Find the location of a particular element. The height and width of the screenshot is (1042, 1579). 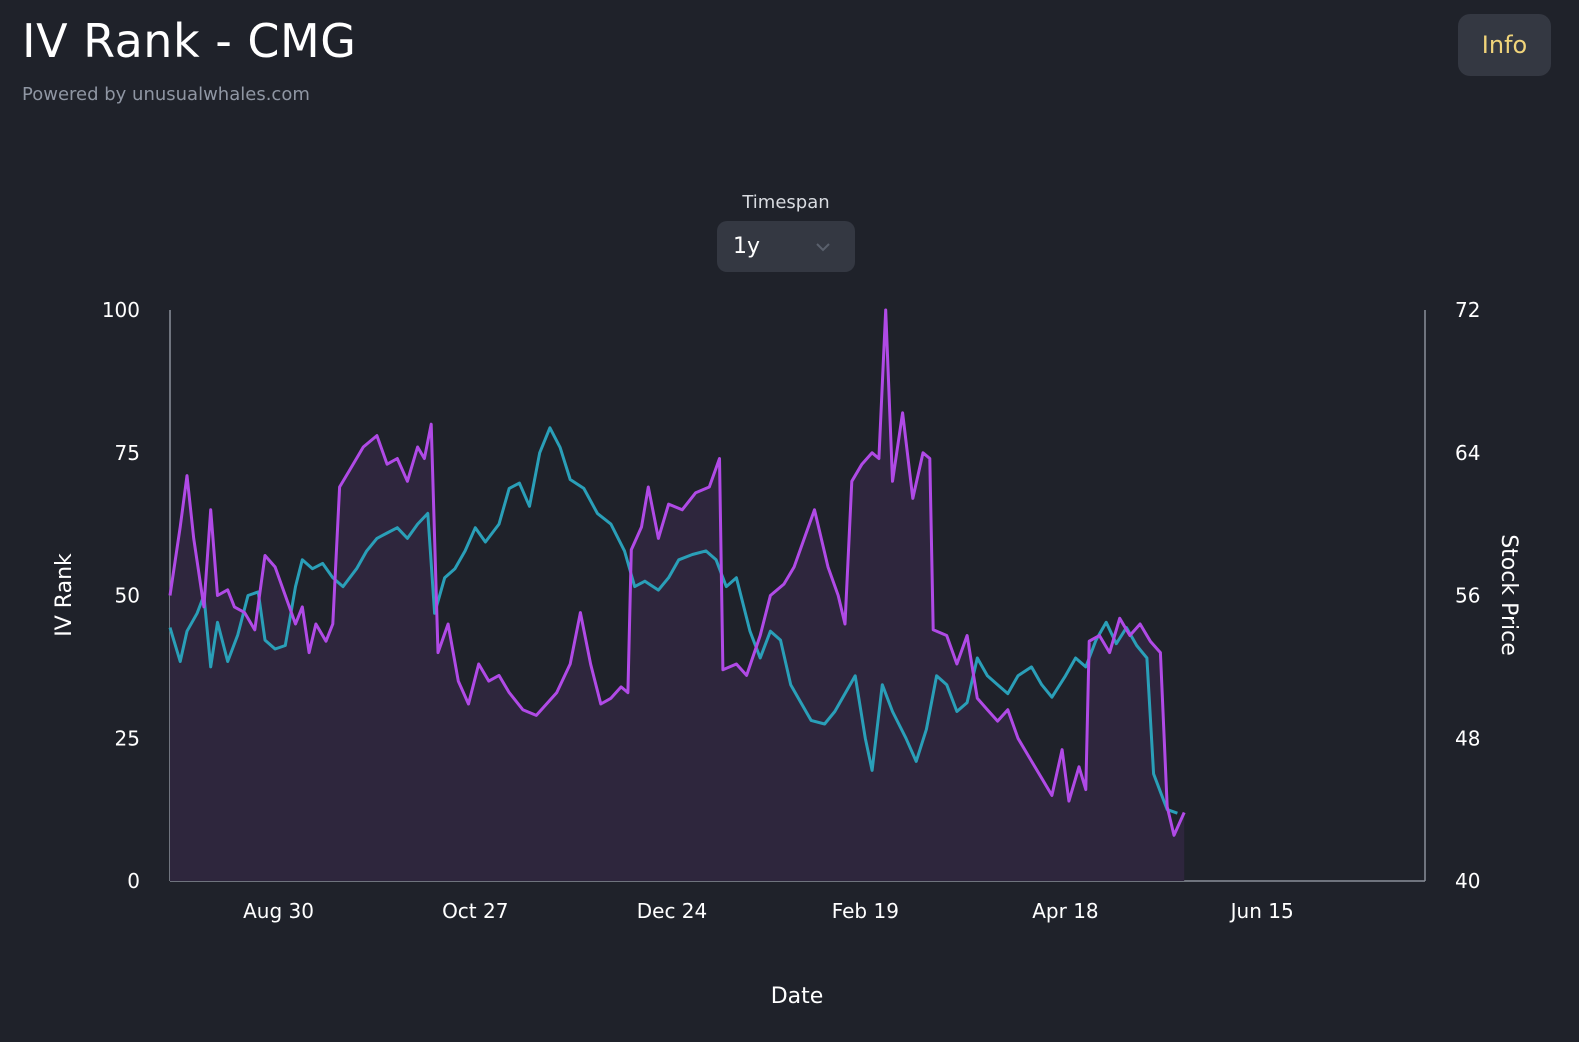

powered-by-text: Powered by unusualwhales.com is located at coordinates (166, 94).